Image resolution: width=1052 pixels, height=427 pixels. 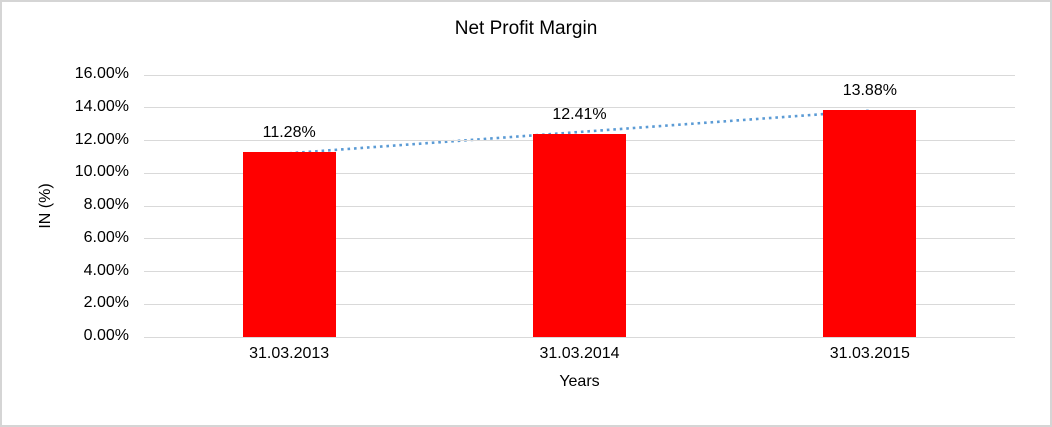 I want to click on bar-value-label: 13.88%, so click(x=869, y=90).